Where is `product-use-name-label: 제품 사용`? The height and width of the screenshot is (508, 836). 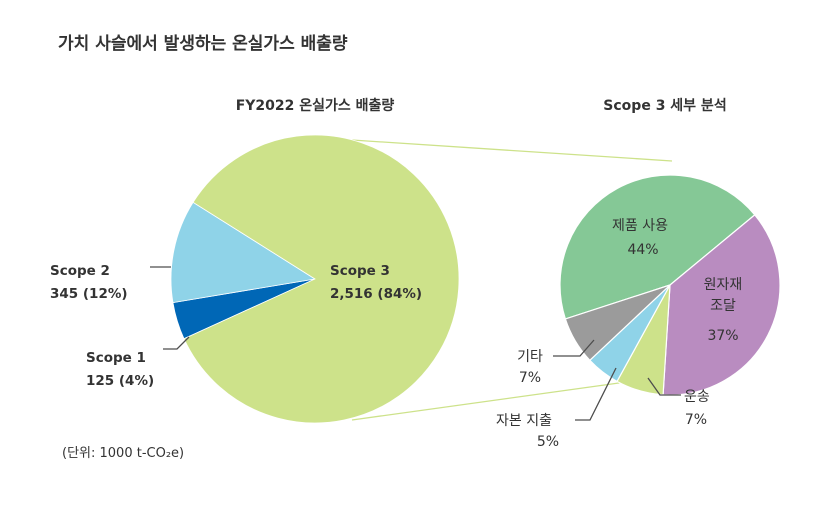
product-use-name-label: 제품 사용 is located at coordinates (640, 226).